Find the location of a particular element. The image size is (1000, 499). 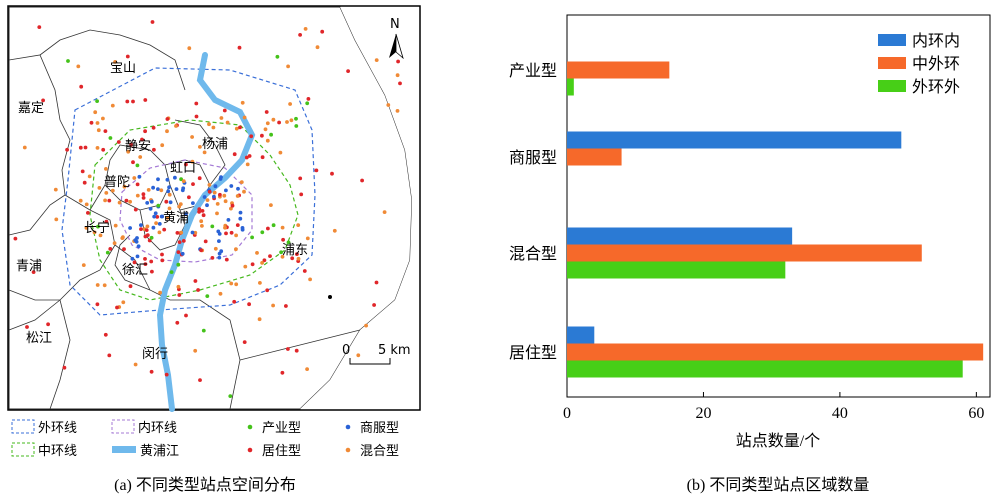

label-jingan: 静安 is located at coordinates (138, 146).